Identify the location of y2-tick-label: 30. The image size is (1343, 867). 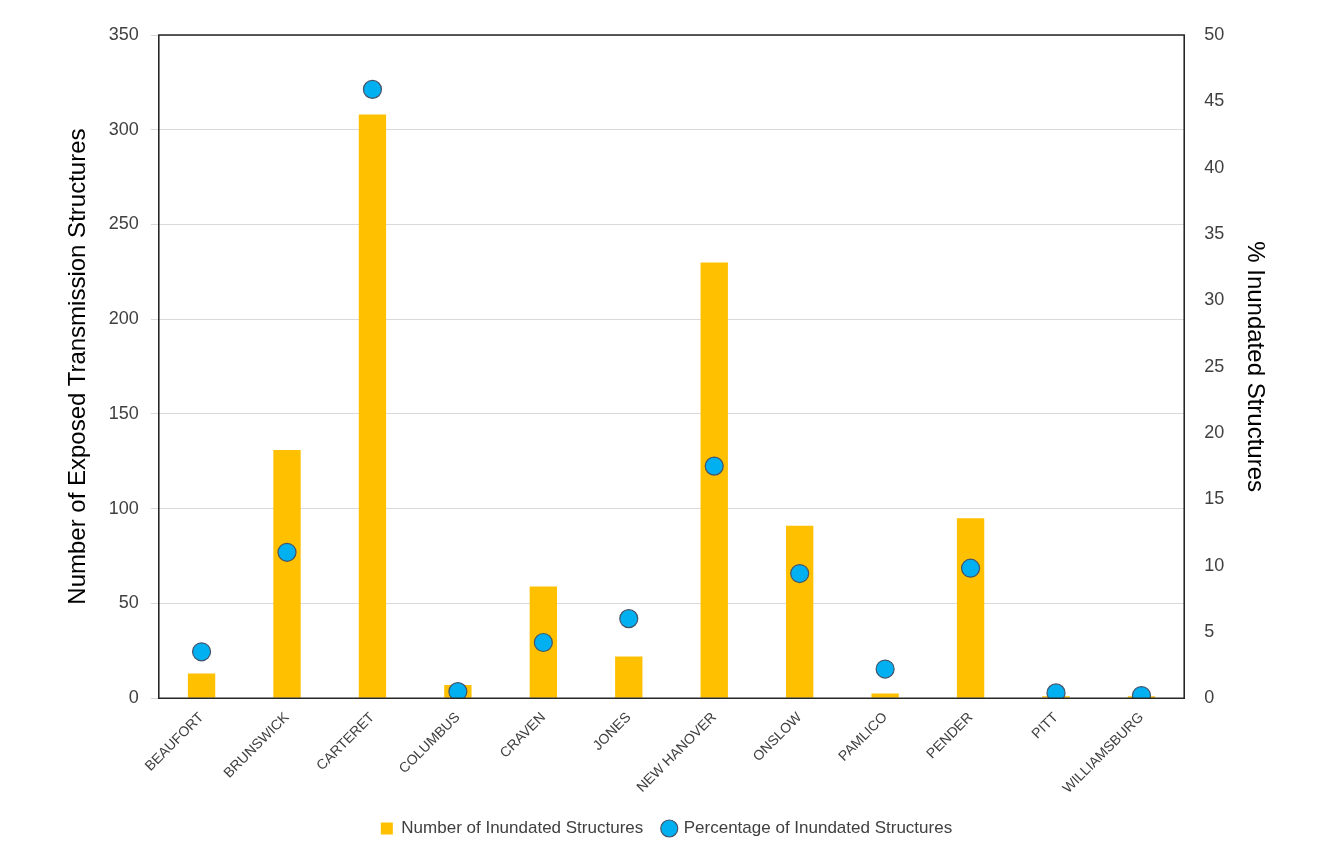
(1214, 299).